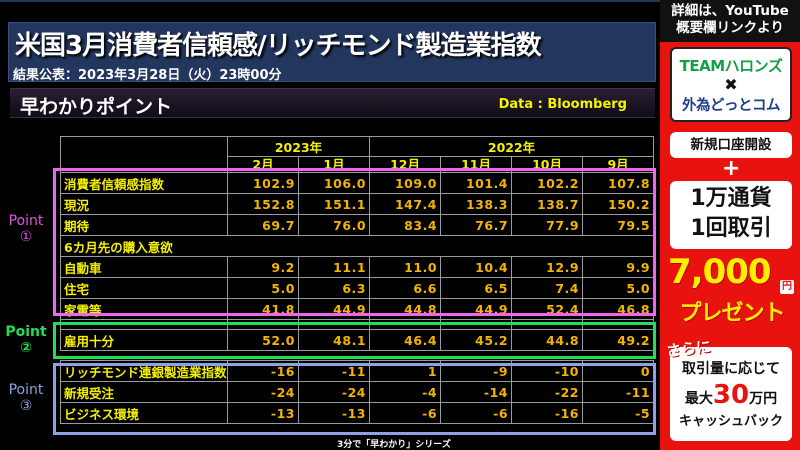 Image resolution: width=800 pixels, height=450 pixels. I want to click on row-label: 雇用十分, so click(144, 340).